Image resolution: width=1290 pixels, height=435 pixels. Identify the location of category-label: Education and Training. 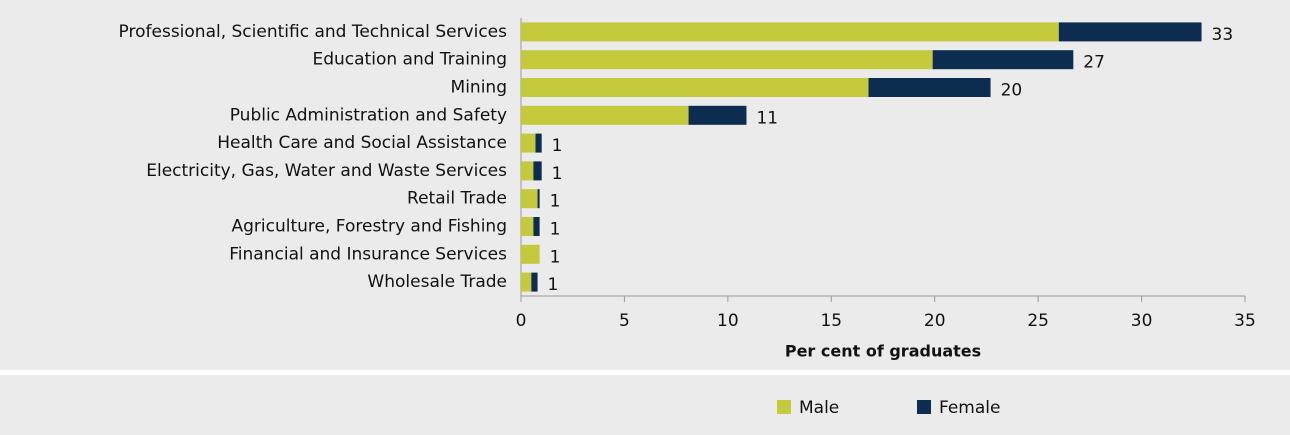
(409, 60).